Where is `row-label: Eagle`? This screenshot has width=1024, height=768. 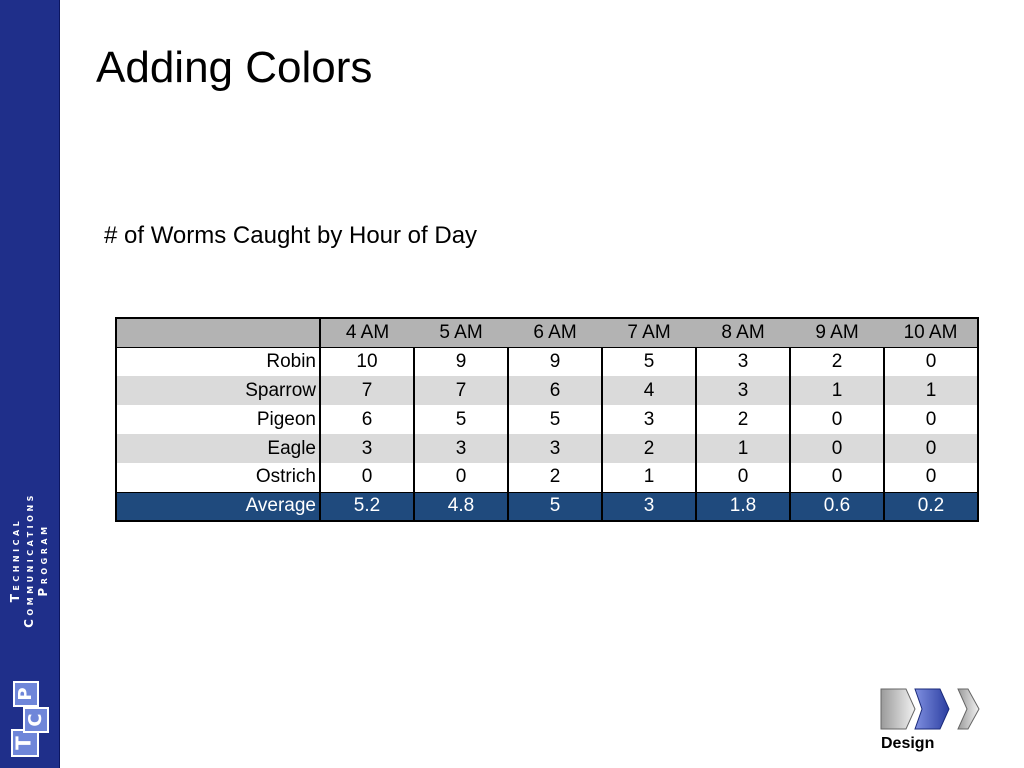 row-label: Eagle is located at coordinates (218, 448).